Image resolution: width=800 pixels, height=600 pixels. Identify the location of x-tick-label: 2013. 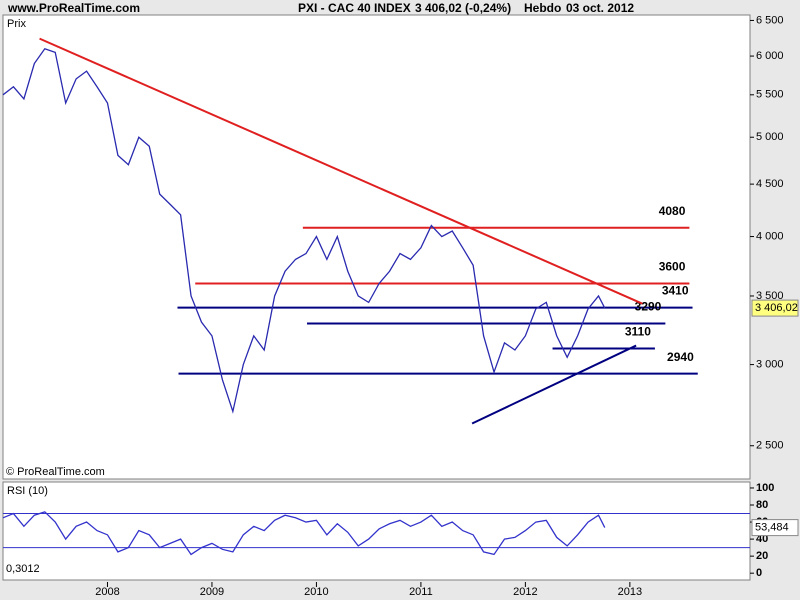
(630, 592).